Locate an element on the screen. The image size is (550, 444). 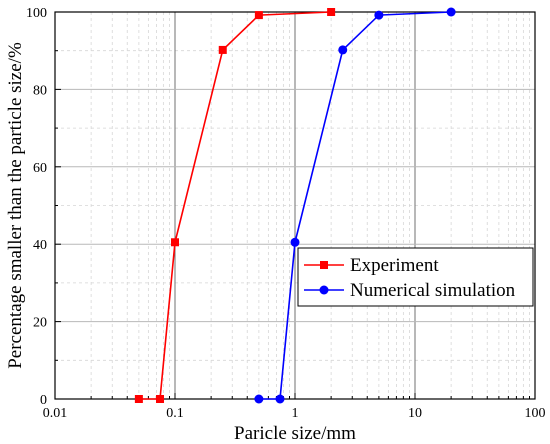
x-tick-label: 1 is located at coordinates (295, 413).